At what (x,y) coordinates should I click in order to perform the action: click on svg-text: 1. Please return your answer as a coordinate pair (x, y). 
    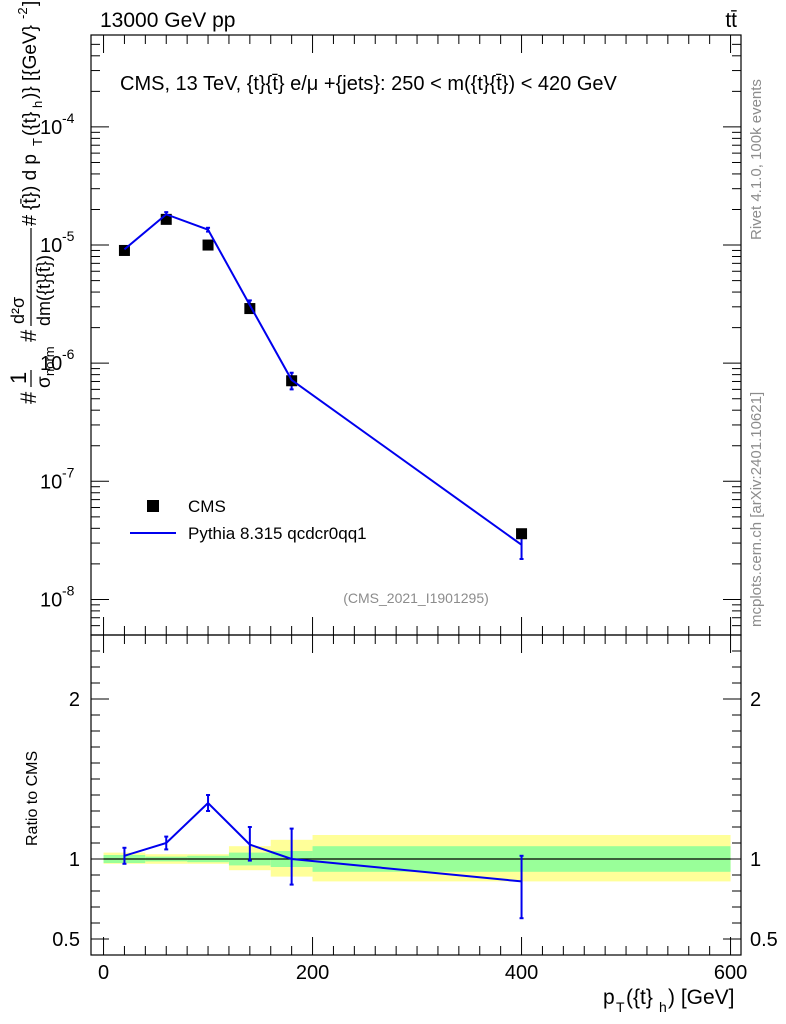
    Looking at the image, I should click on (18, 378).